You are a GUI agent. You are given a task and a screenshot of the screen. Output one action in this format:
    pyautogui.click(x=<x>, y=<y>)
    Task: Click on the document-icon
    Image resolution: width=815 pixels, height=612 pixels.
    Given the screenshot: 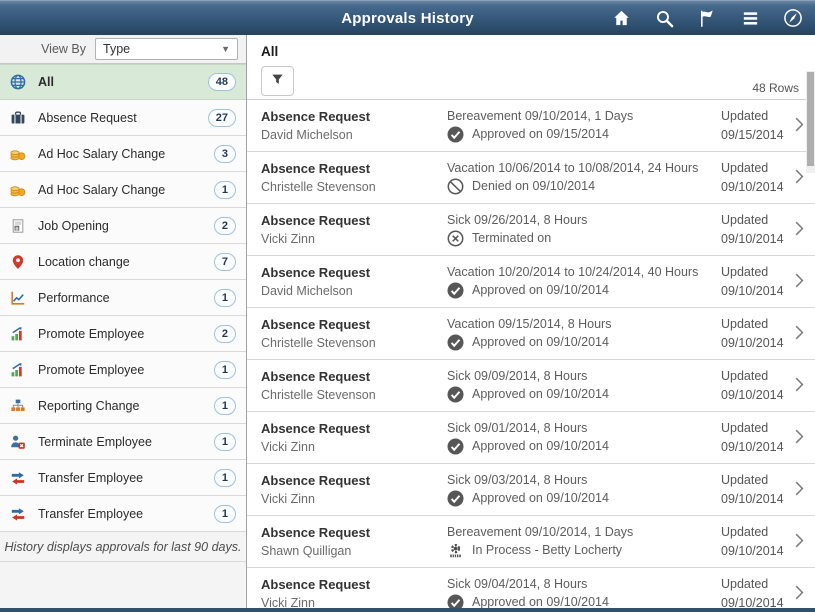 What is the action you would take?
    pyautogui.click(x=18, y=225)
    